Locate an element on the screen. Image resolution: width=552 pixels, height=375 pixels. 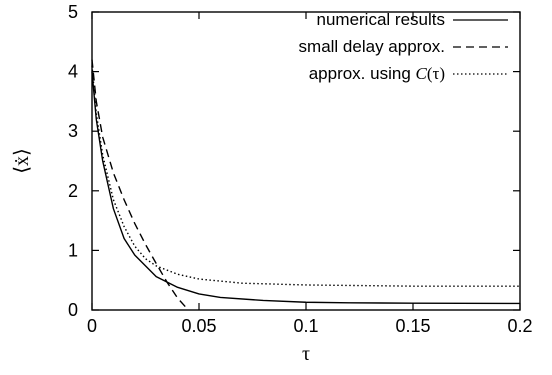
x-tick-labels: 0 0.05 0.1 0.15 0.2 is located at coordinates (310, 326).